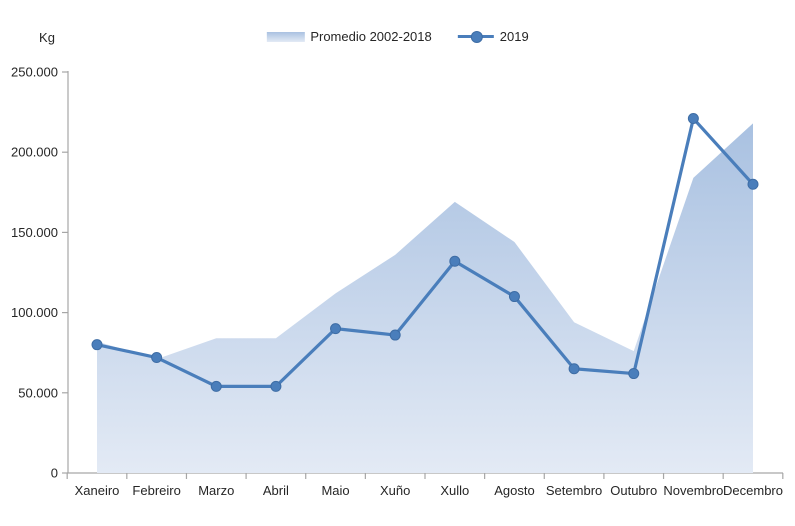 This screenshot has width=795, height=526. Describe the element at coordinates (38, 392) in the screenshot. I see `y-tick-label: 50.000` at that location.